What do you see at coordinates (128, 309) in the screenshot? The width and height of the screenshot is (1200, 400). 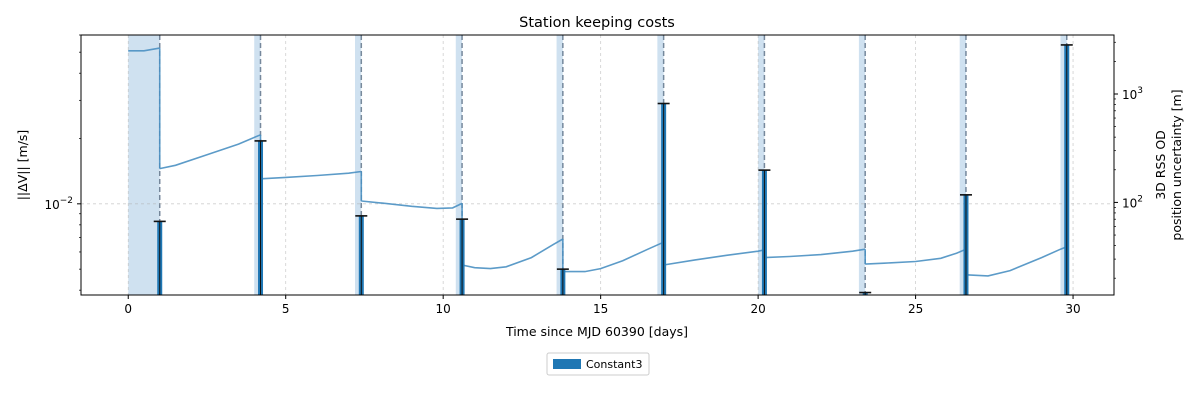 I see `x-tick-label: 0` at bounding box center [128, 309].